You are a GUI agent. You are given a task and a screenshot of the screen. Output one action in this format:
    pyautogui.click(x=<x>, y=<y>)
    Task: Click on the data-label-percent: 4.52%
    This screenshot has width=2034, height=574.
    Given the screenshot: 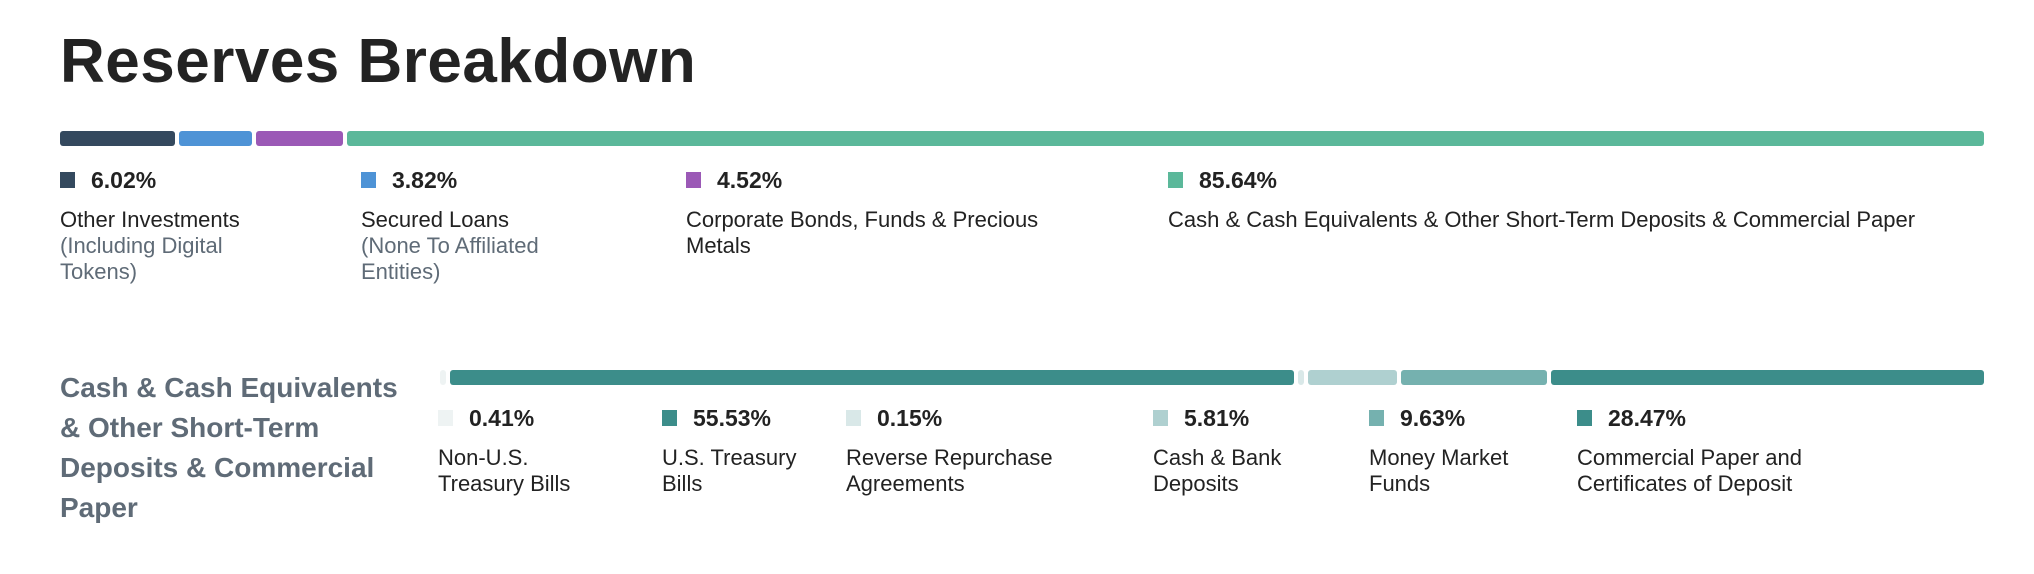 What is the action you would take?
    pyautogui.click(x=750, y=179)
    